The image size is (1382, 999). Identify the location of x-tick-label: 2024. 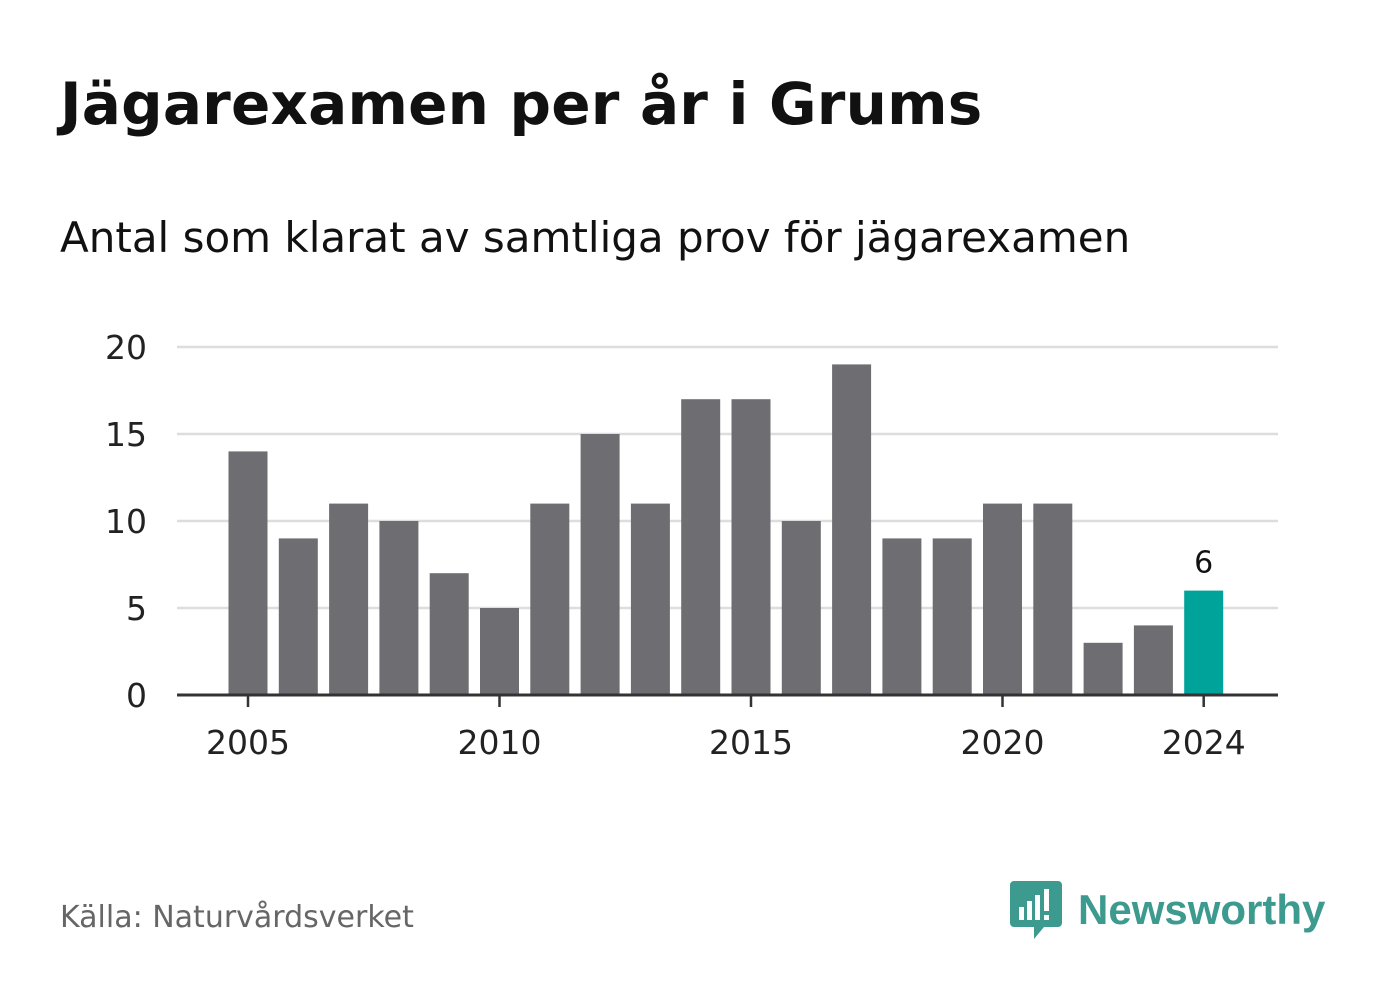
(1204, 742).